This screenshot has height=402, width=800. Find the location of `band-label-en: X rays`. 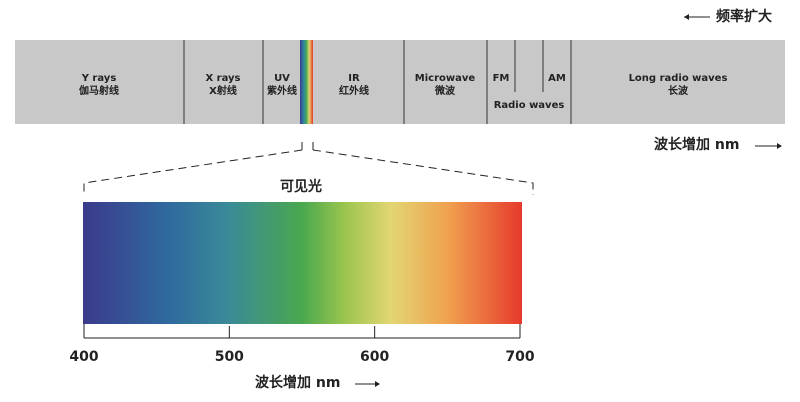

band-label-en: X rays is located at coordinates (222, 78).